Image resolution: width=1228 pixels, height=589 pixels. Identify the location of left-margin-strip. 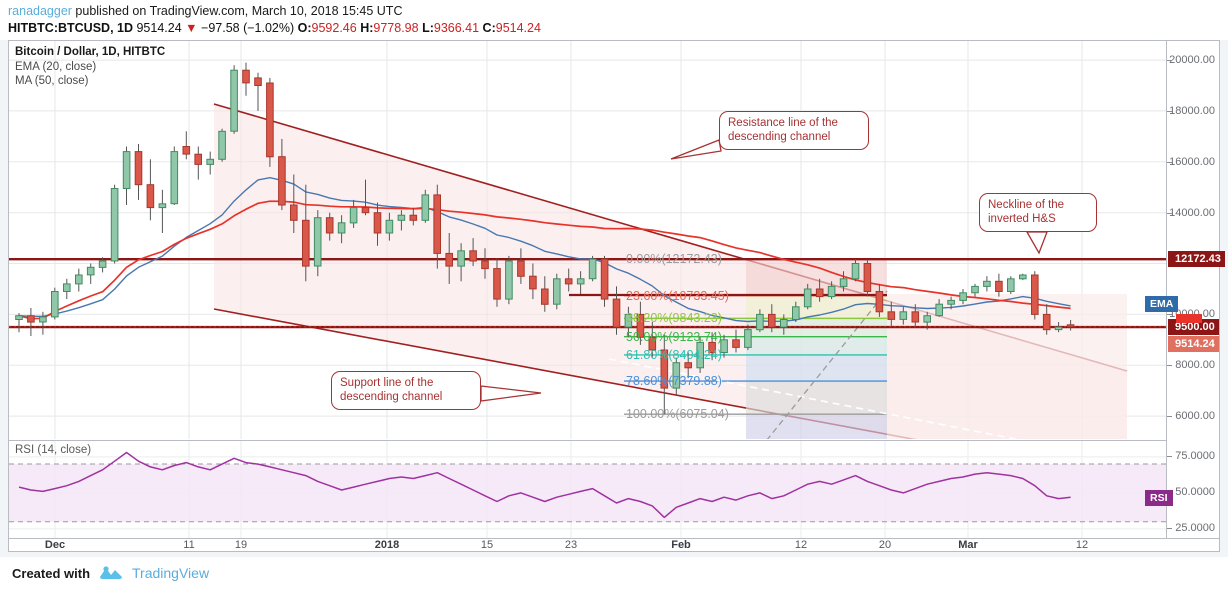
(4, 296).